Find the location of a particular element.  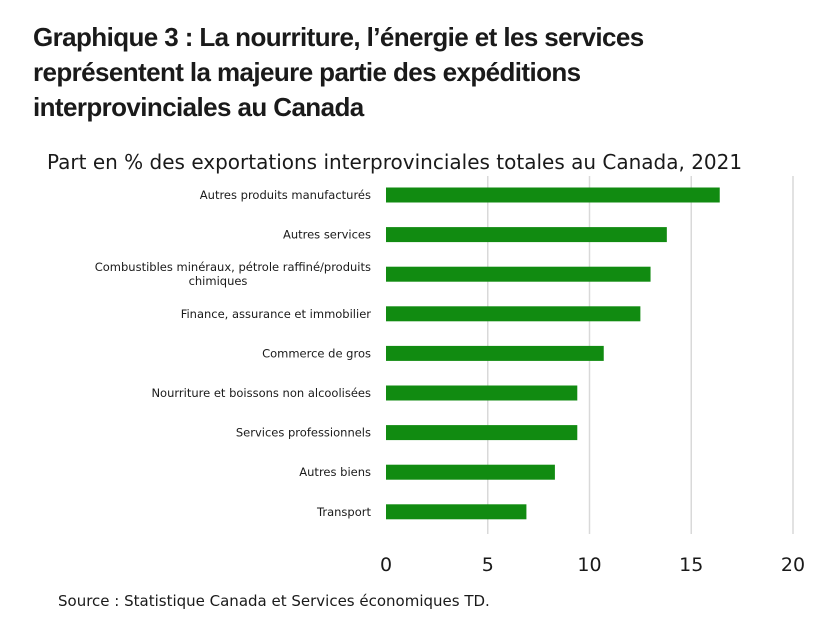

category-label: Autres produits manufacturés is located at coordinates (285, 195).